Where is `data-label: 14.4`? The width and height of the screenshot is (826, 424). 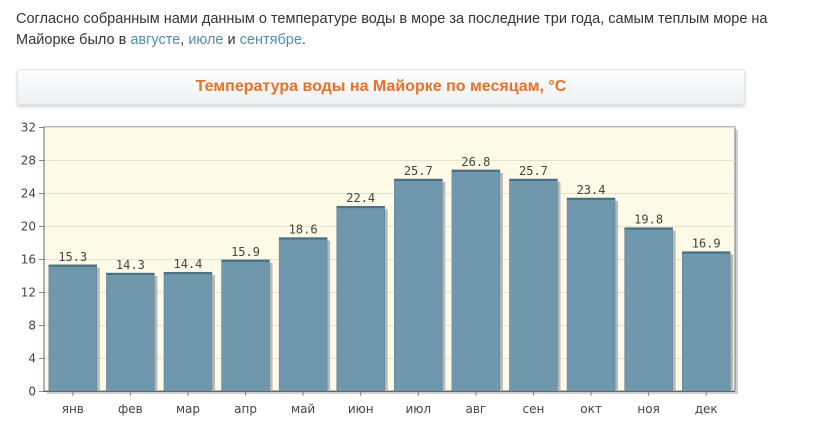
data-label: 14.4 is located at coordinates (188, 264).